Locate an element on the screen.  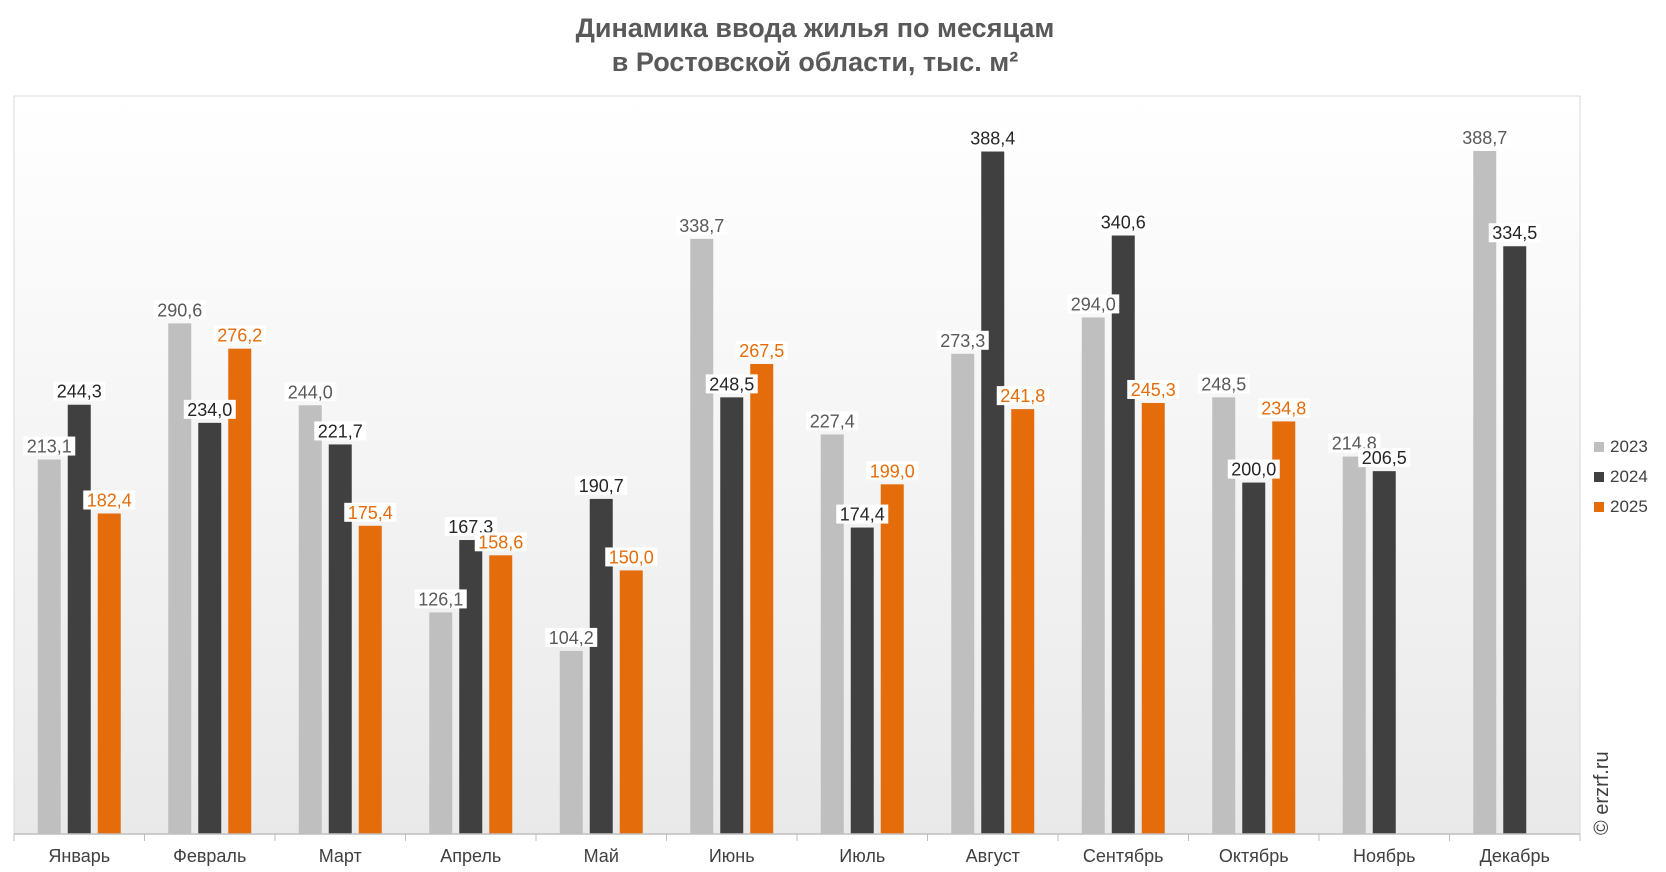
data-label-2023-1: 213,1 is located at coordinates (49, 447).